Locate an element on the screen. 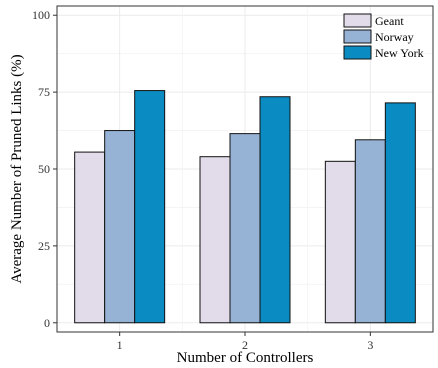 This screenshot has width=438, height=368. y-tick-label: 25 is located at coordinates (44, 246).